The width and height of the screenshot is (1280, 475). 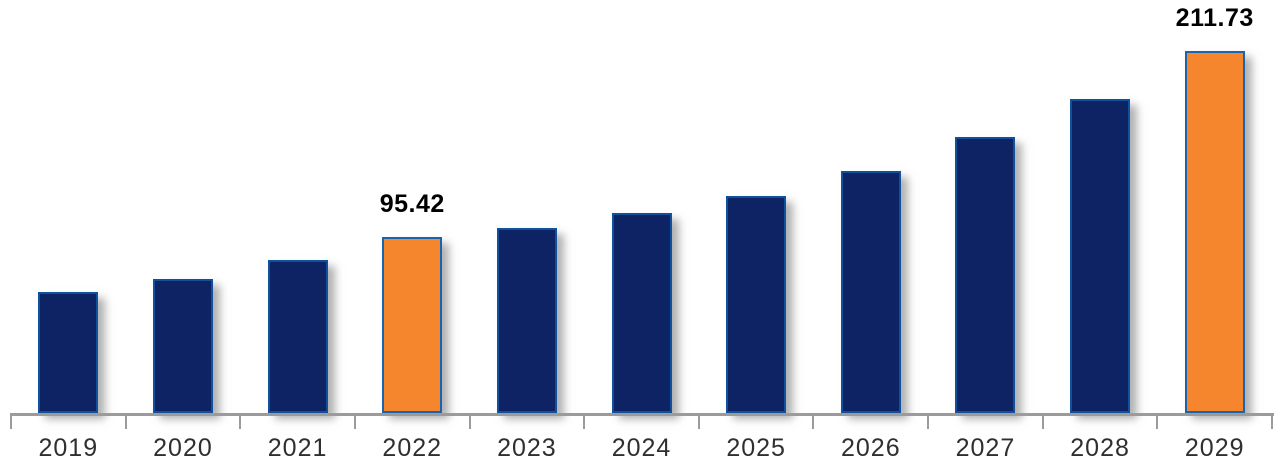 What do you see at coordinates (641, 313) in the screenshot?
I see `bar-2024` at bounding box center [641, 313].